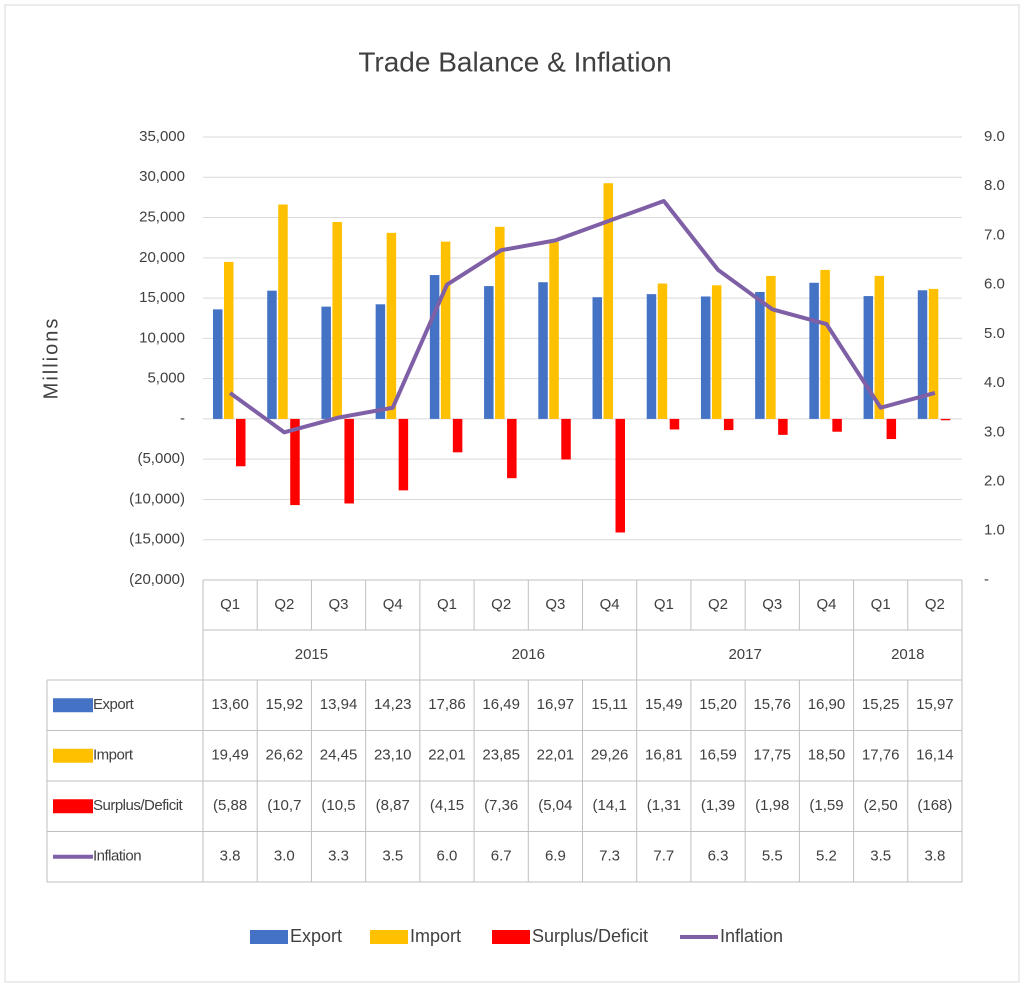  I want to click on y-tick-label: (15,000), so click(157, 539).